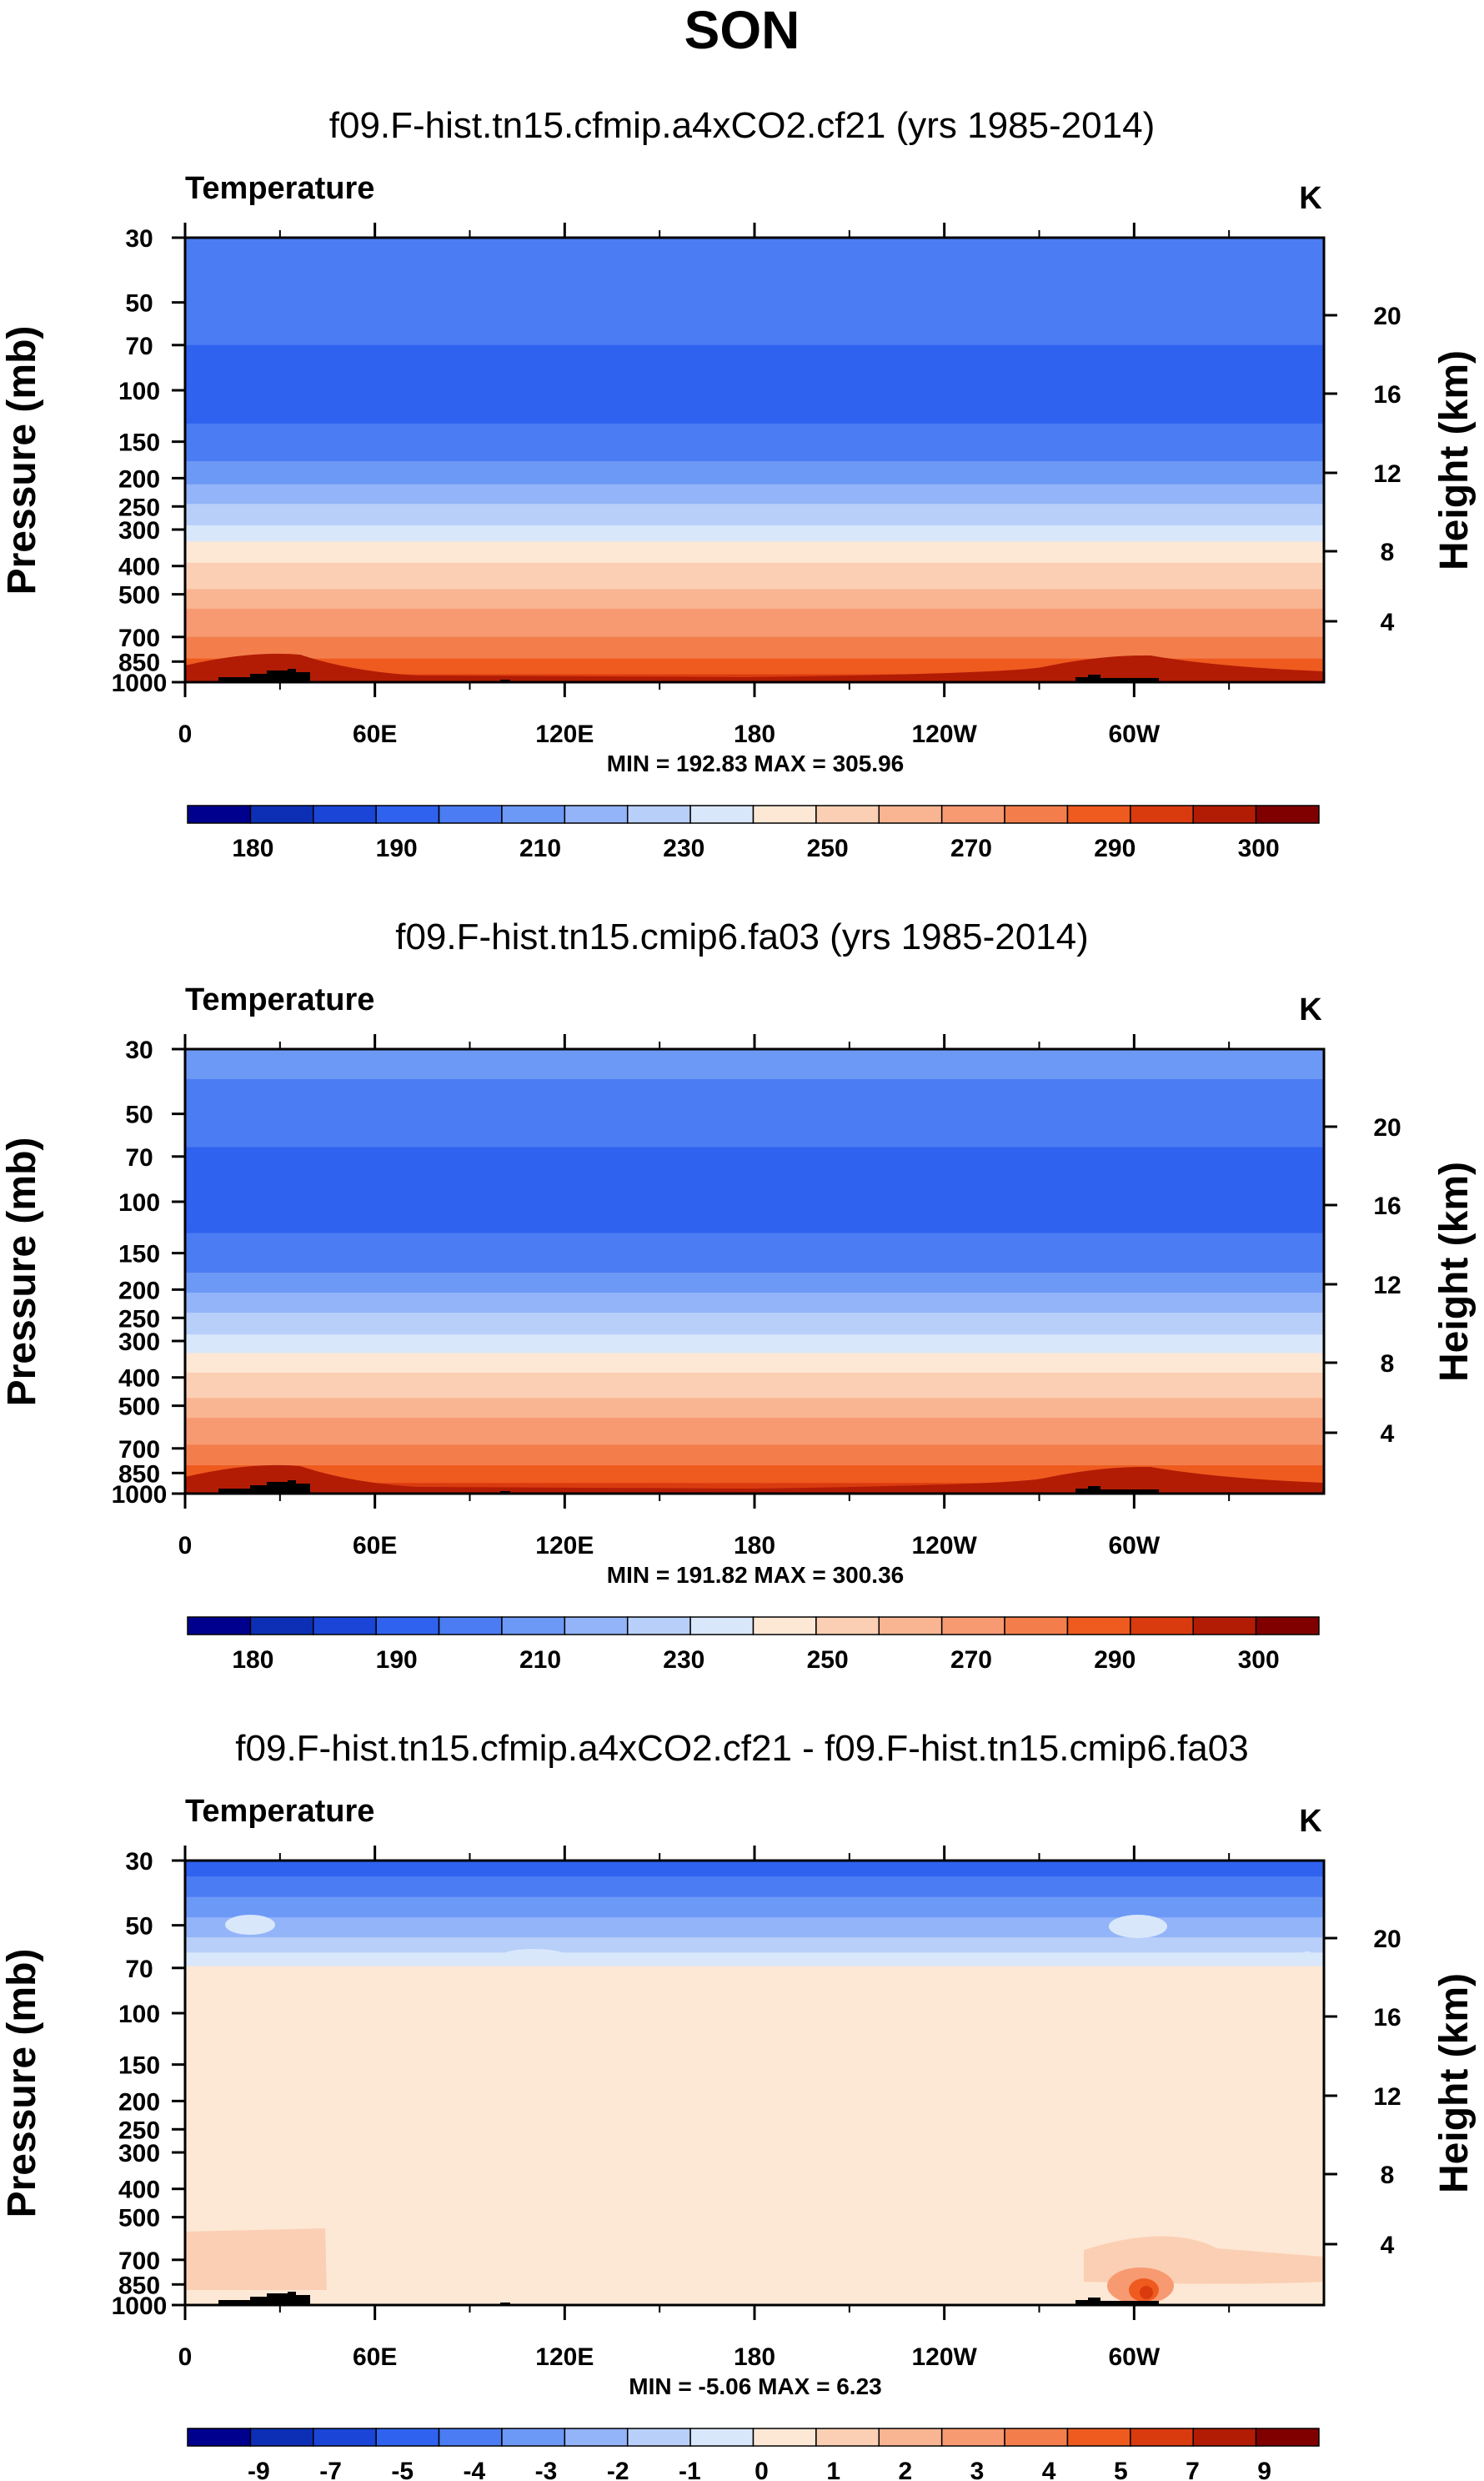  What do you see at coordinates (139, 1969) in the screenshot?
I see `y-tick-label: 70` at bounding box center [139, 1969].